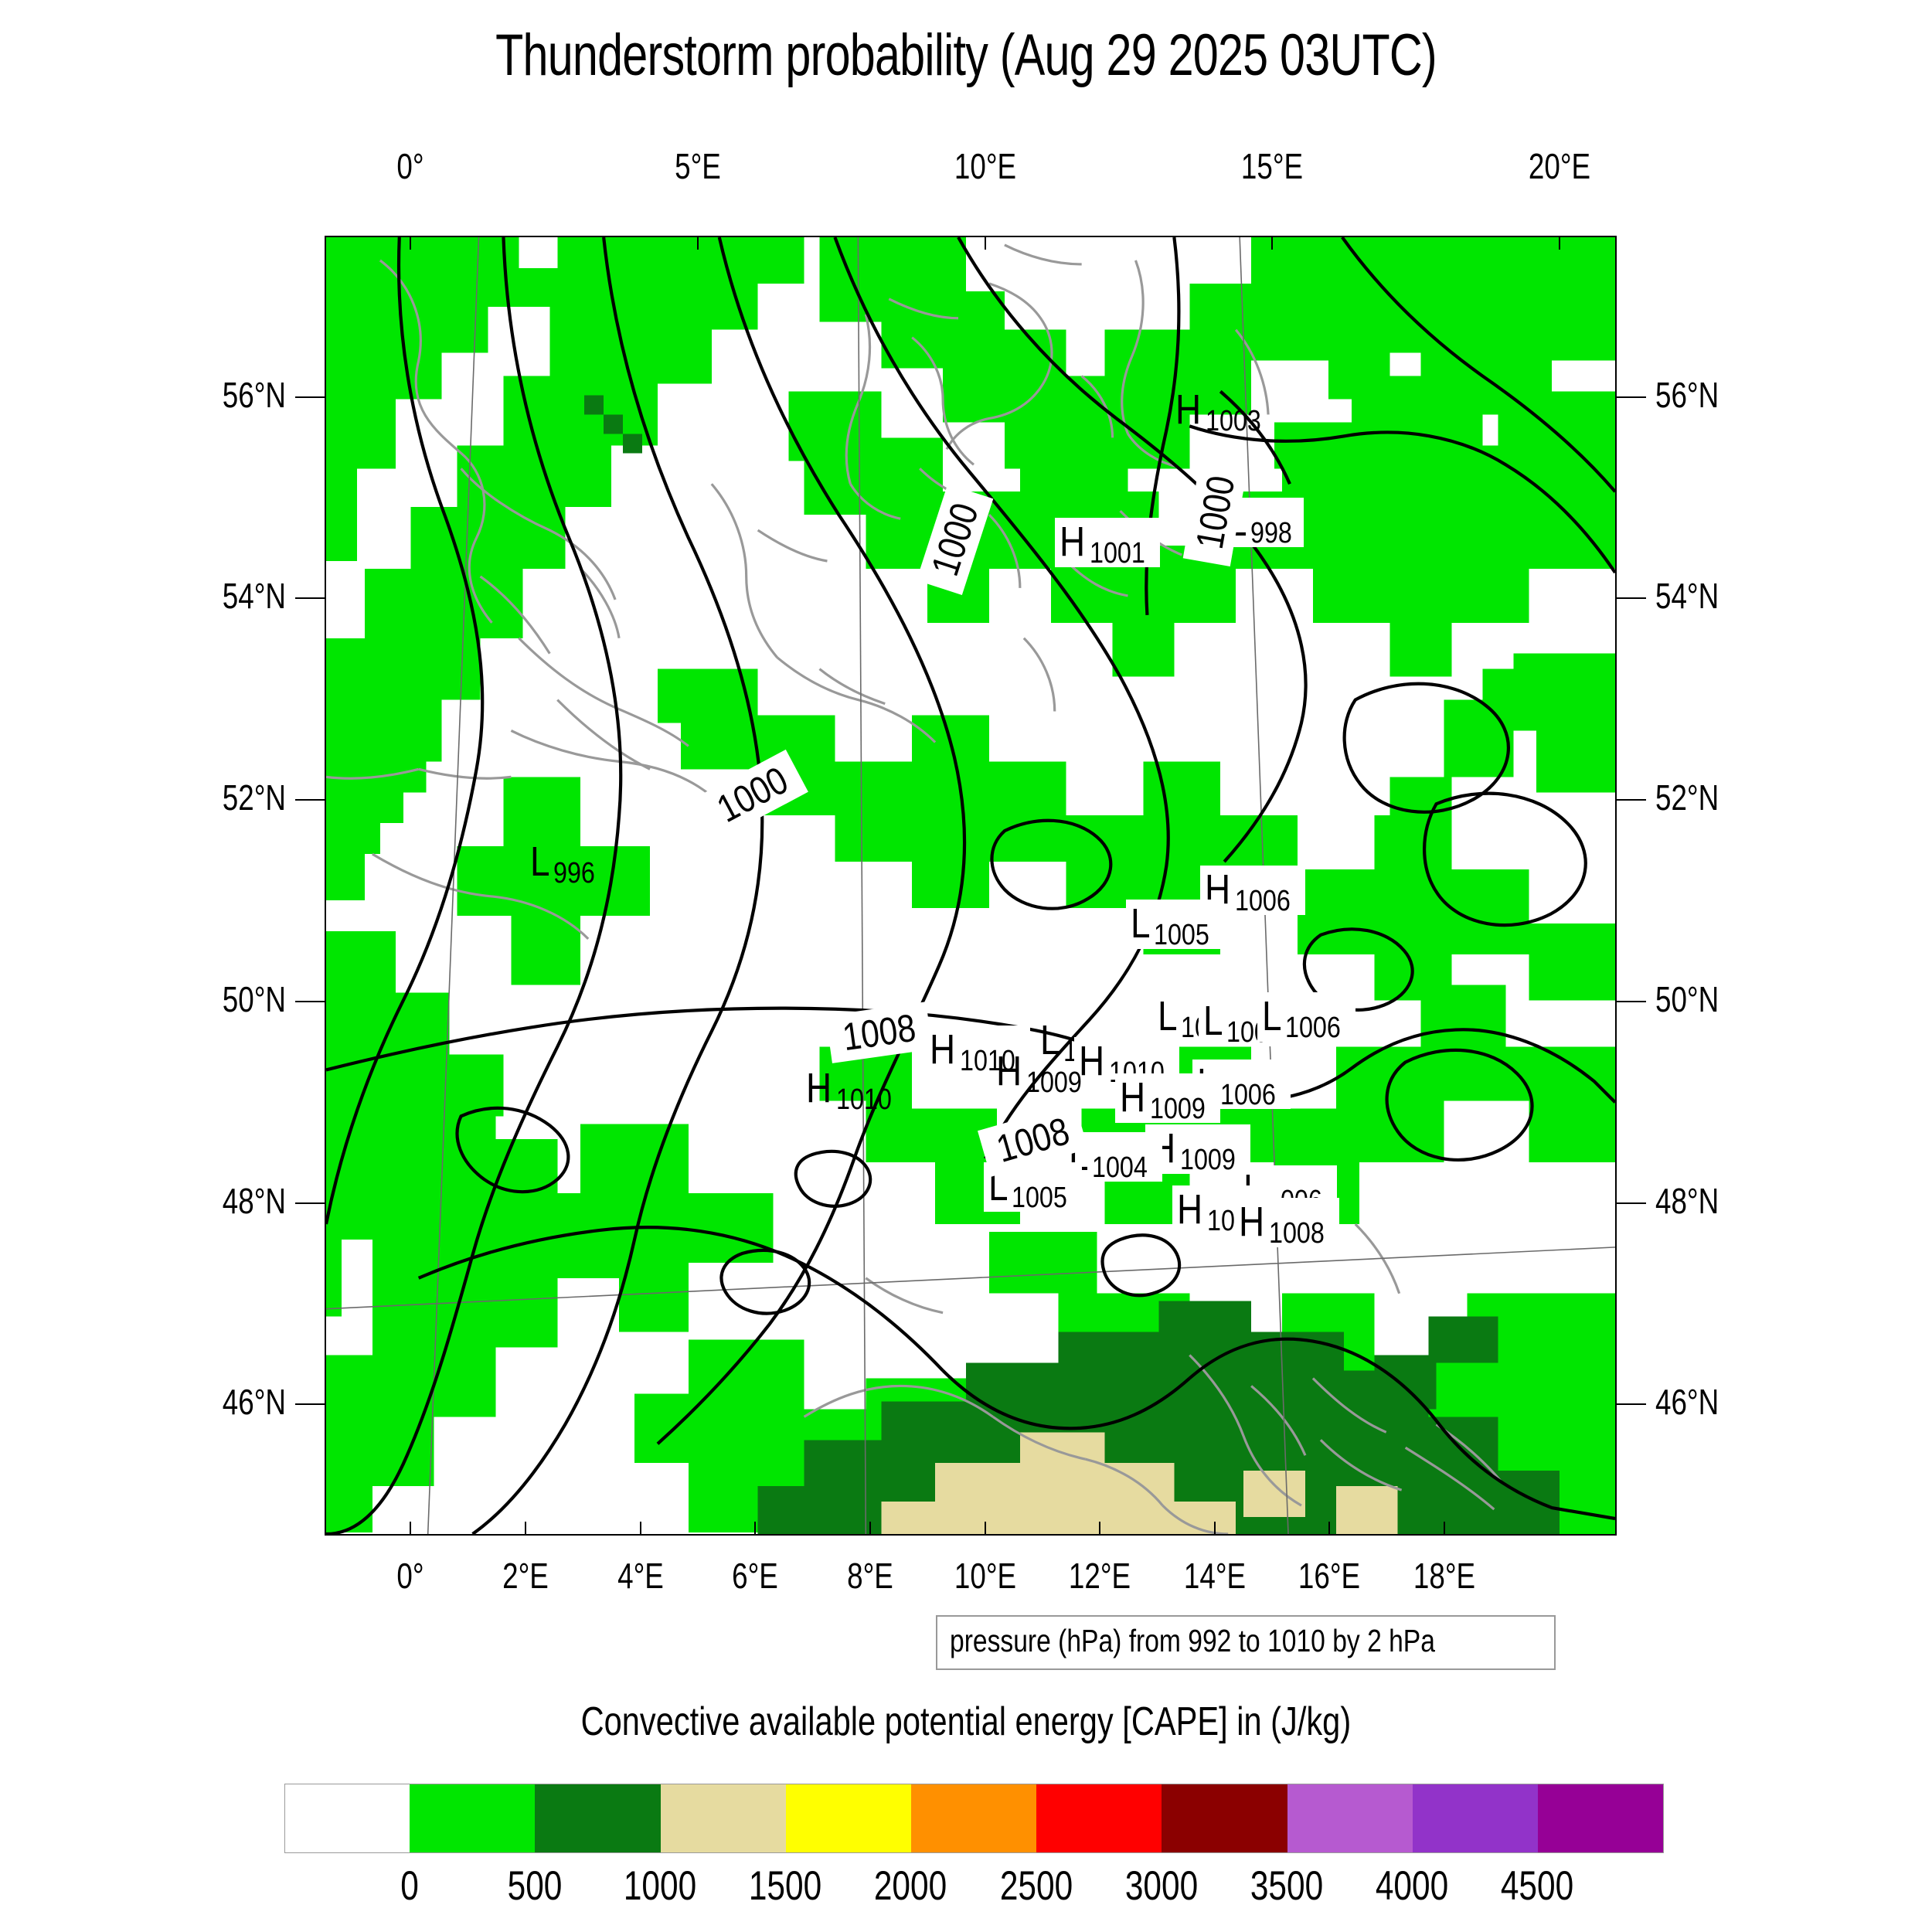 The image size is (1932, 1932). What do you see at coordinates (660, 1886) in the screenshot?
I see `colorbar-tick-label: 1000` at bounding box center [660, 1886].